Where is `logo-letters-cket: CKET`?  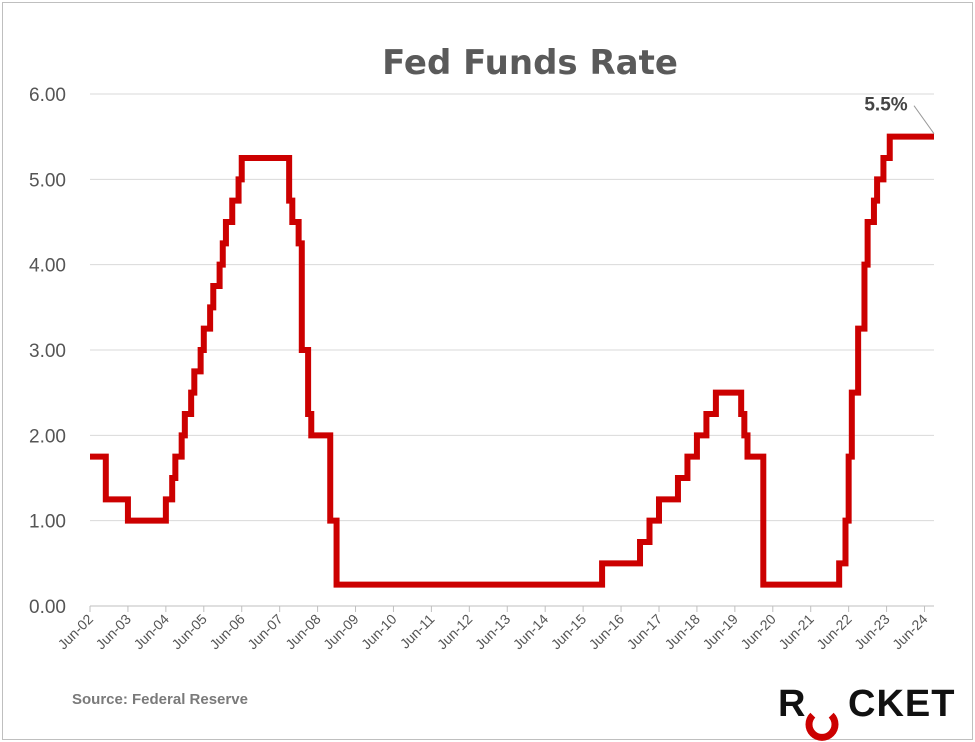
logo-letters-cket: CKET is located at coordinates (901, 704).